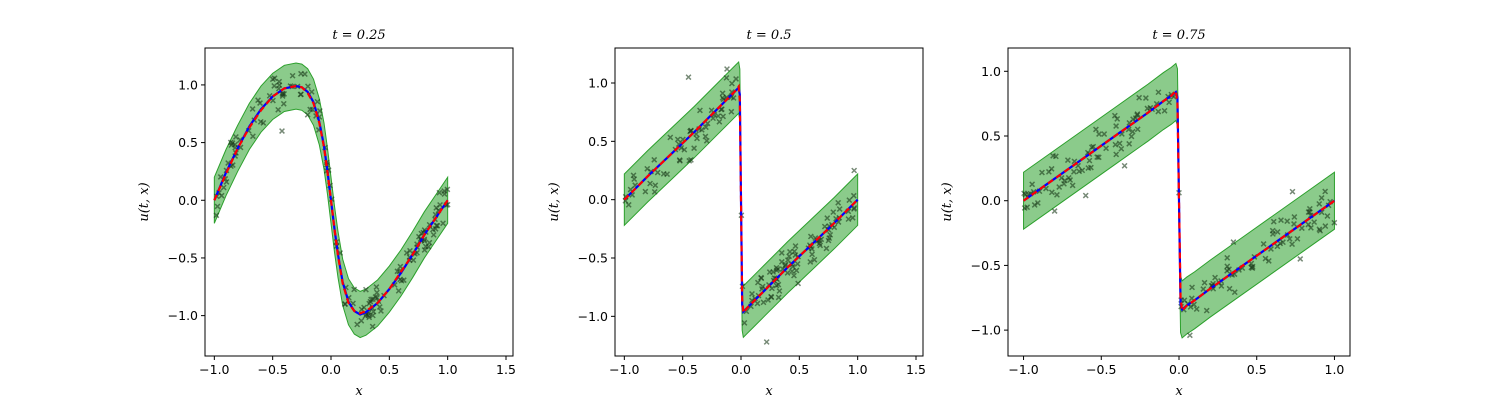 The image size is (1500, 400). Describe the element at coordinates (448, 369) in the screenshot. I see `x-tick-label: 1.0` at that location.